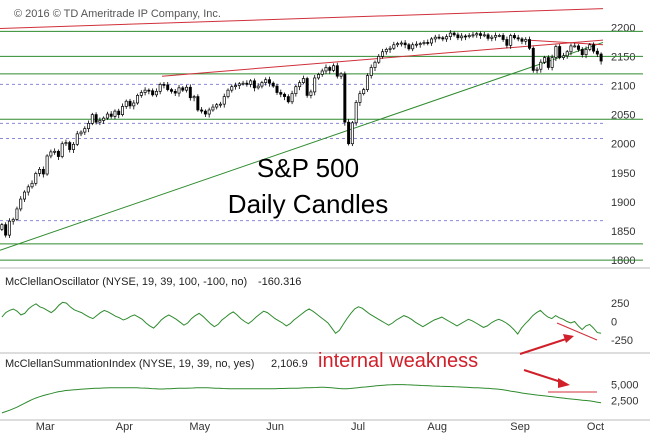 Image resolution: width=650 pixels, height=433 pixels. What do you see at coordinates (301, 318) in the screenshot?
I see `oscillator-series-line` at bounding box center [301, 318].